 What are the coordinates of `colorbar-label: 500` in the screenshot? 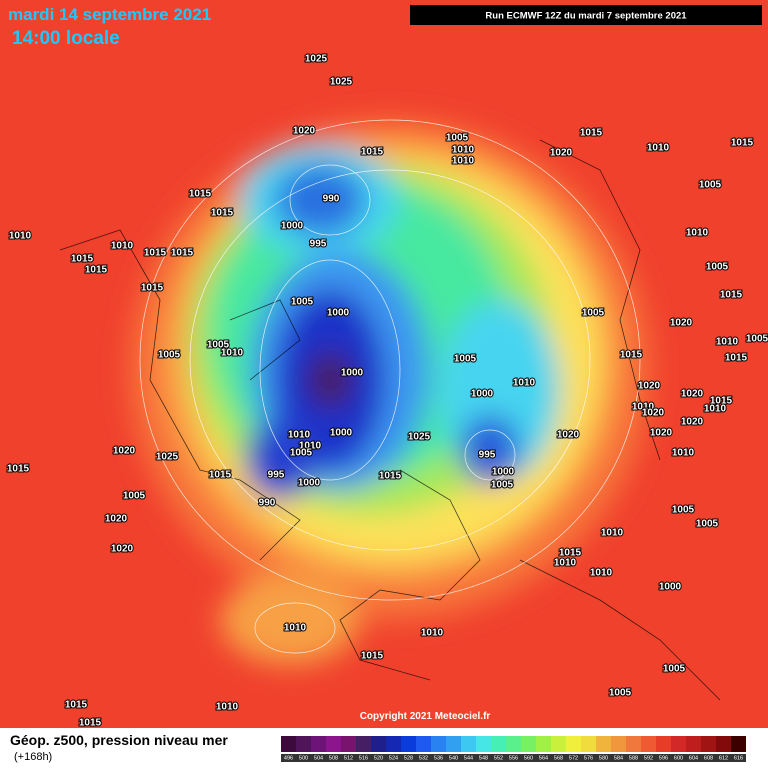 It's located at (303, 758).